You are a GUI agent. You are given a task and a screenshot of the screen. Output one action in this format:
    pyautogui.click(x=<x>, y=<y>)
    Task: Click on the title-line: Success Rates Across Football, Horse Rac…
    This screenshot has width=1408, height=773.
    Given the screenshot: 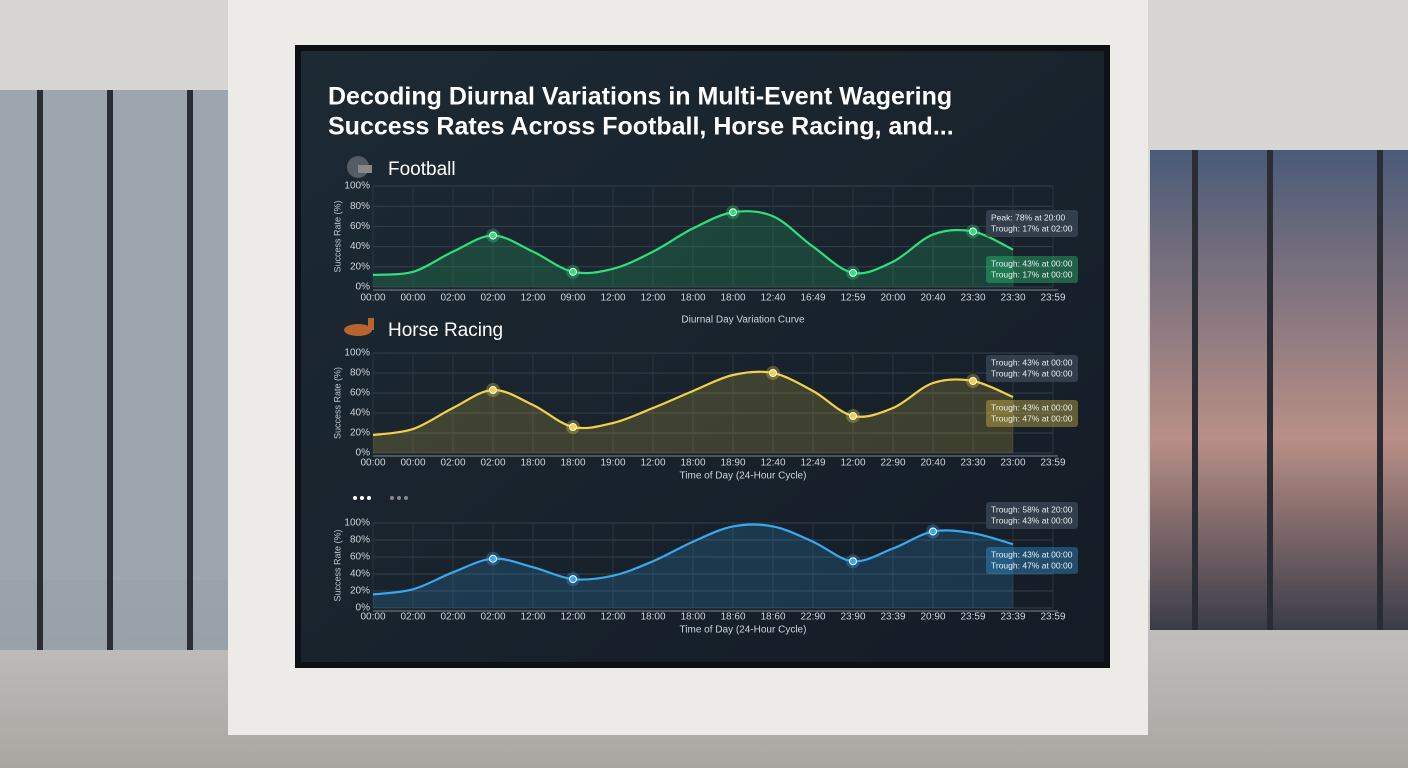 What is the action you would take?
    pyautogui.click(x=641, y=127)
    